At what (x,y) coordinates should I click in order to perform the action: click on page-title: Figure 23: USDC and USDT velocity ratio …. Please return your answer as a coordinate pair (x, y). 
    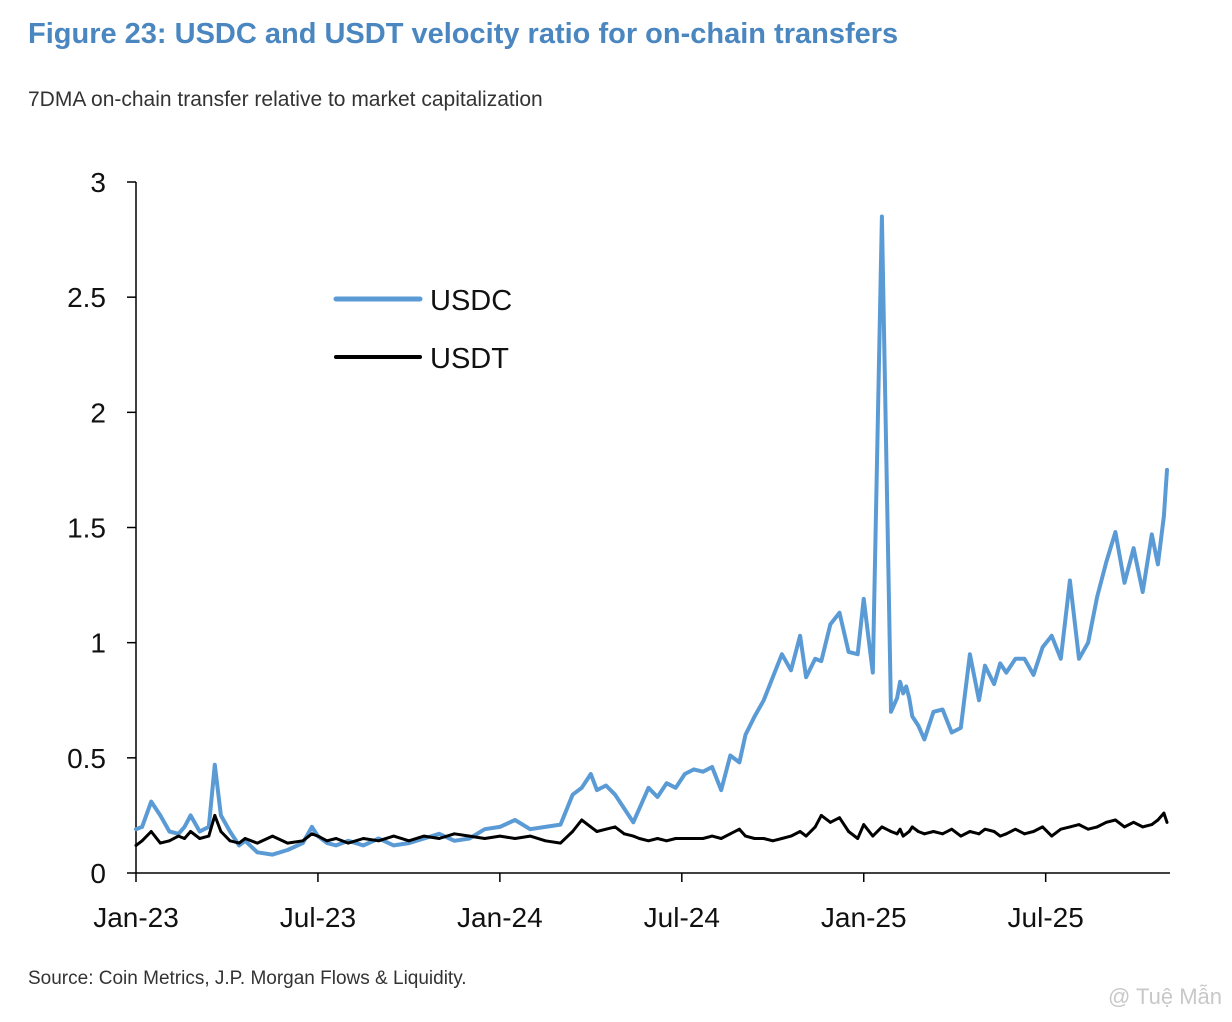
    Looking at the image, I should click on (463, 34).